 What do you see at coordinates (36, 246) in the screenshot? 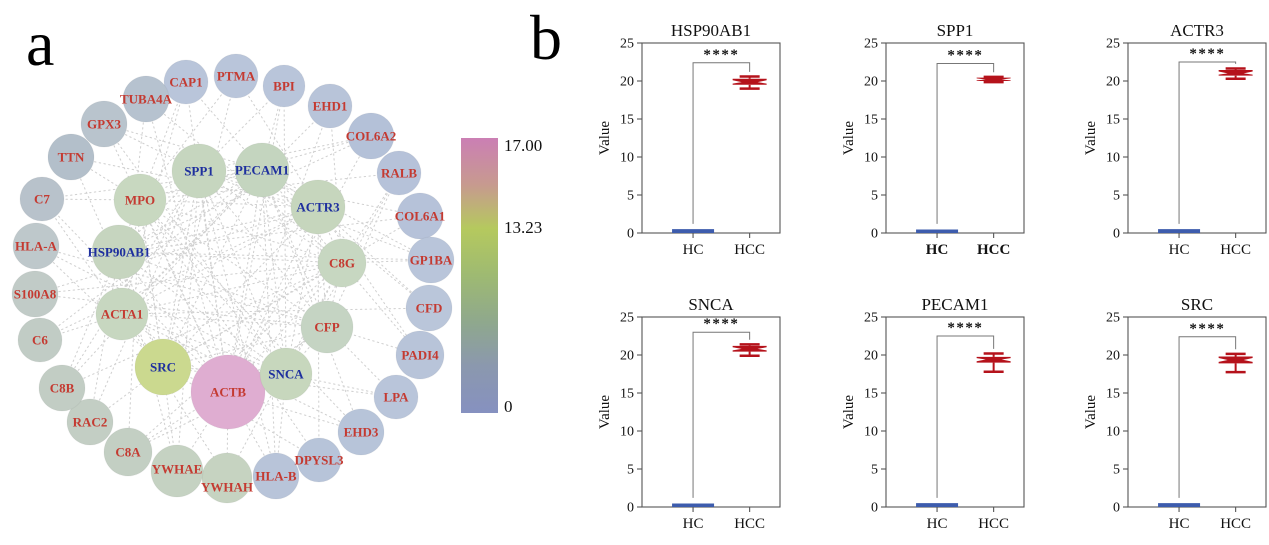
I see `network-node-label-HLA-A: HLA-A` at bounding box center [36, 246].